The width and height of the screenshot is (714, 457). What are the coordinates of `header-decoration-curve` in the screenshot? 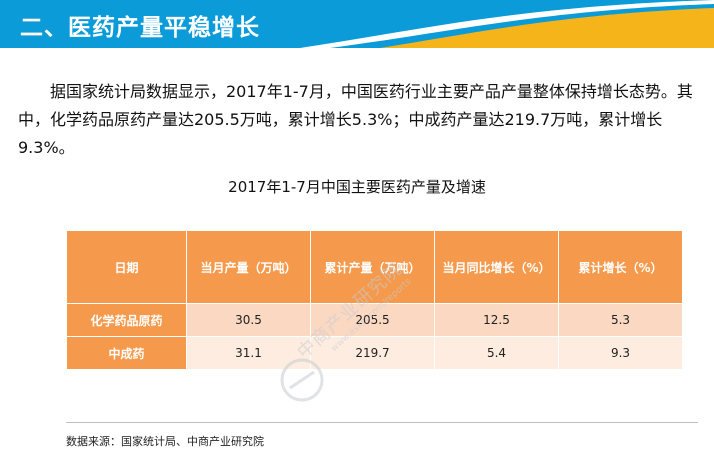 It's located at (507, 24).